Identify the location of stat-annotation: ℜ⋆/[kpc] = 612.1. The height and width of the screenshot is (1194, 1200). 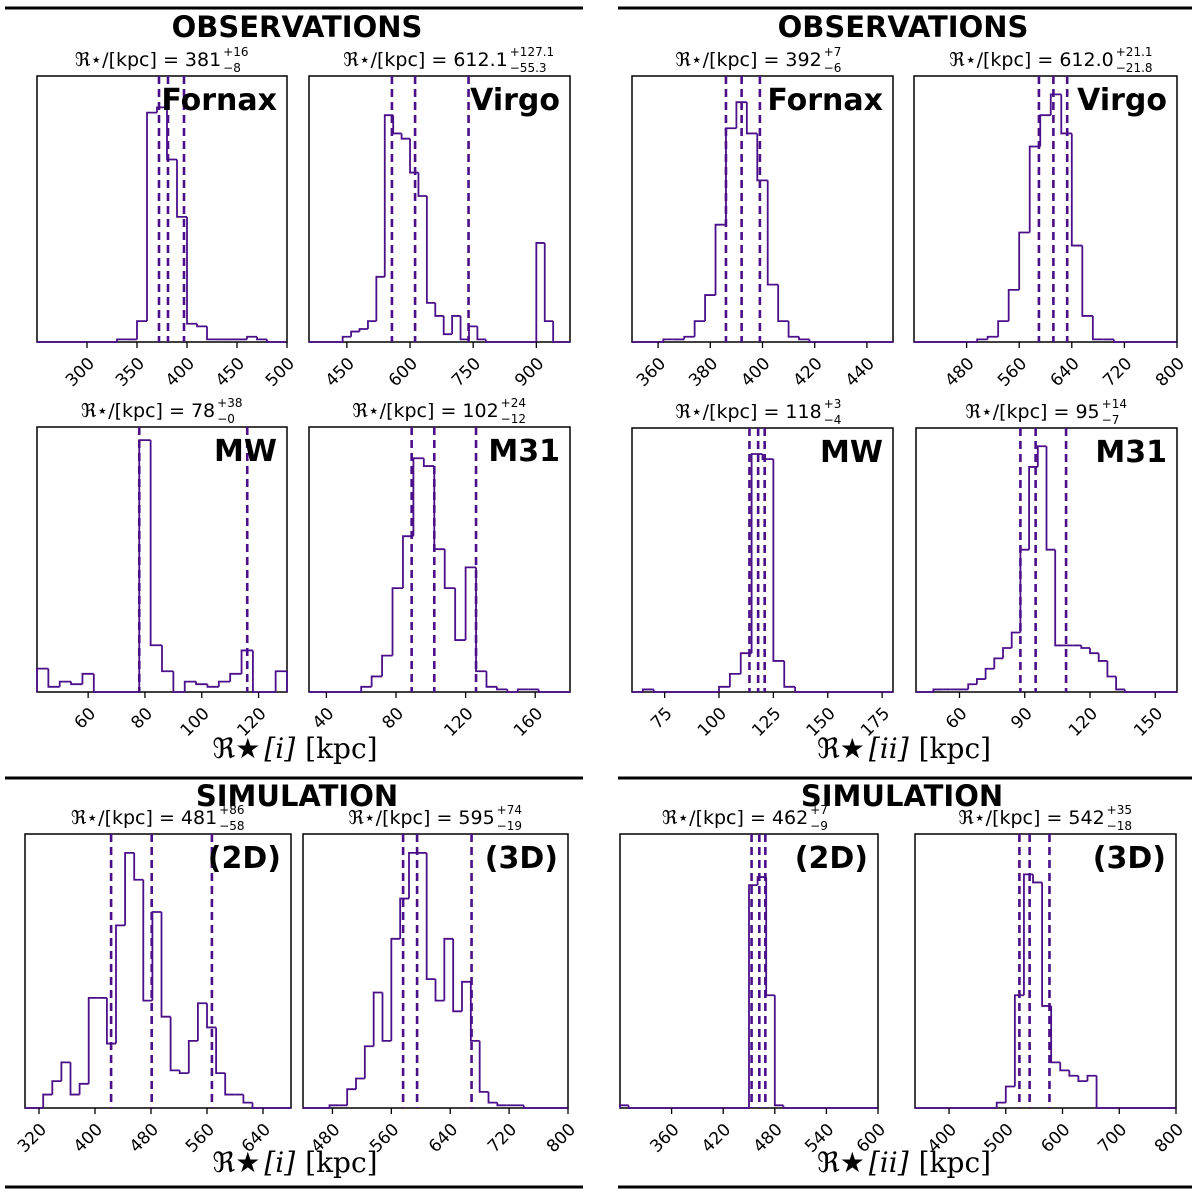
(425, 60).